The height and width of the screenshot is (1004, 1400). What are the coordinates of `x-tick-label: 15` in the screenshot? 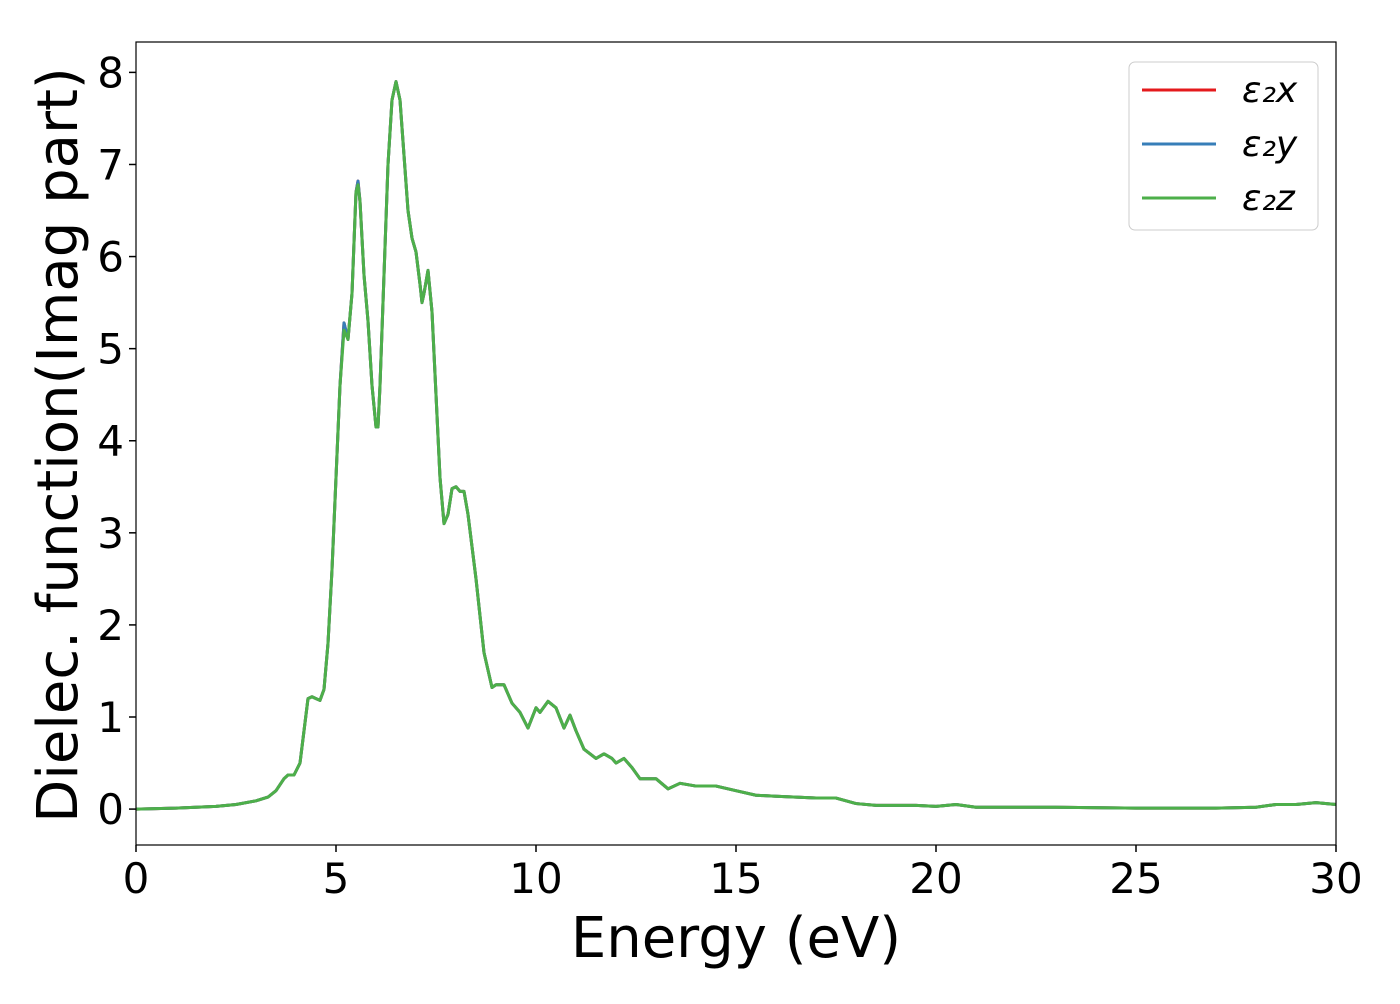 It's located at (735, 878).